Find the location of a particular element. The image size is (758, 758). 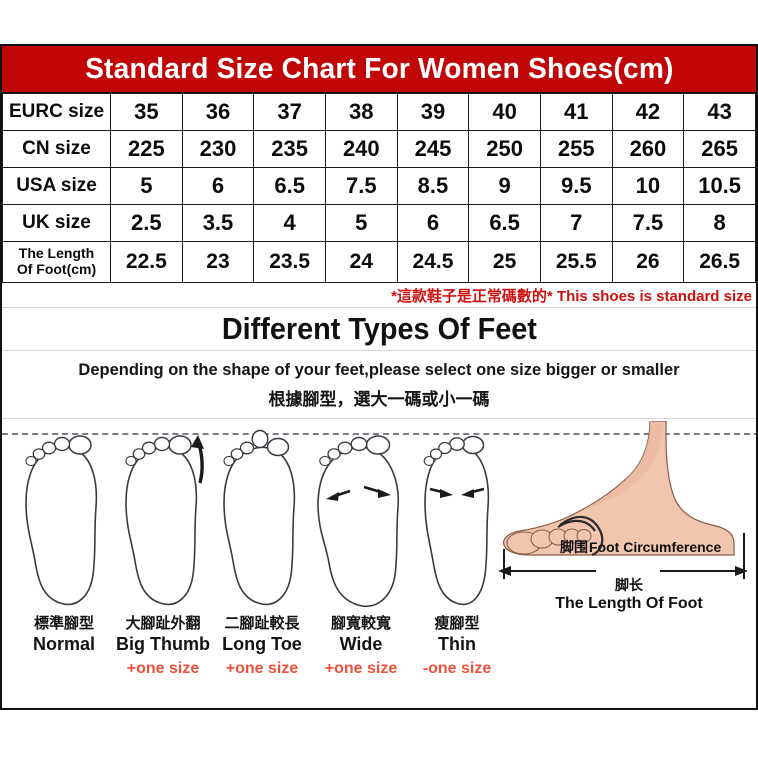

foot-circumference-label: 脚围Foot Circumference is located at coordinates (640, 547).